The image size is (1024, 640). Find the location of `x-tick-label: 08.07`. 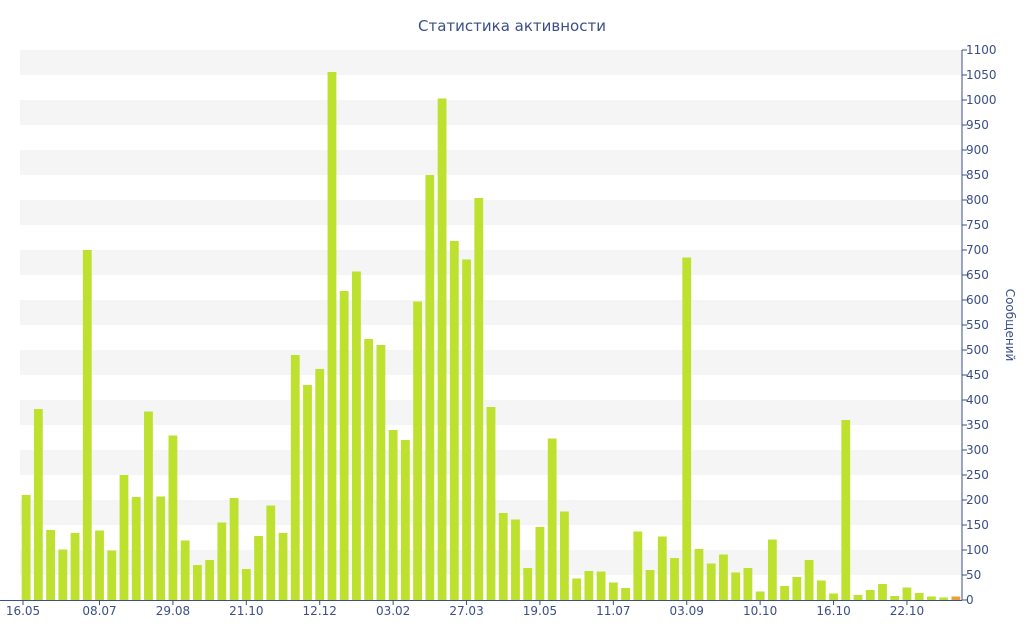

x-tick-label: 08.07 is located at coordinates (99, 611).